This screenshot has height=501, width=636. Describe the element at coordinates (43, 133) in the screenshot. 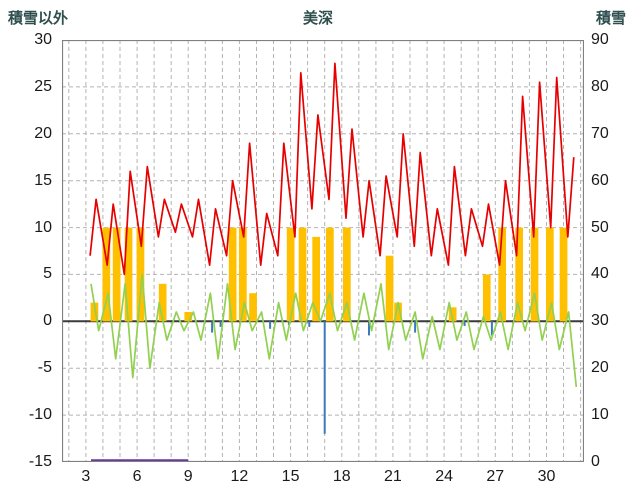

I see `left-axis-tick-label: 20` at that location.